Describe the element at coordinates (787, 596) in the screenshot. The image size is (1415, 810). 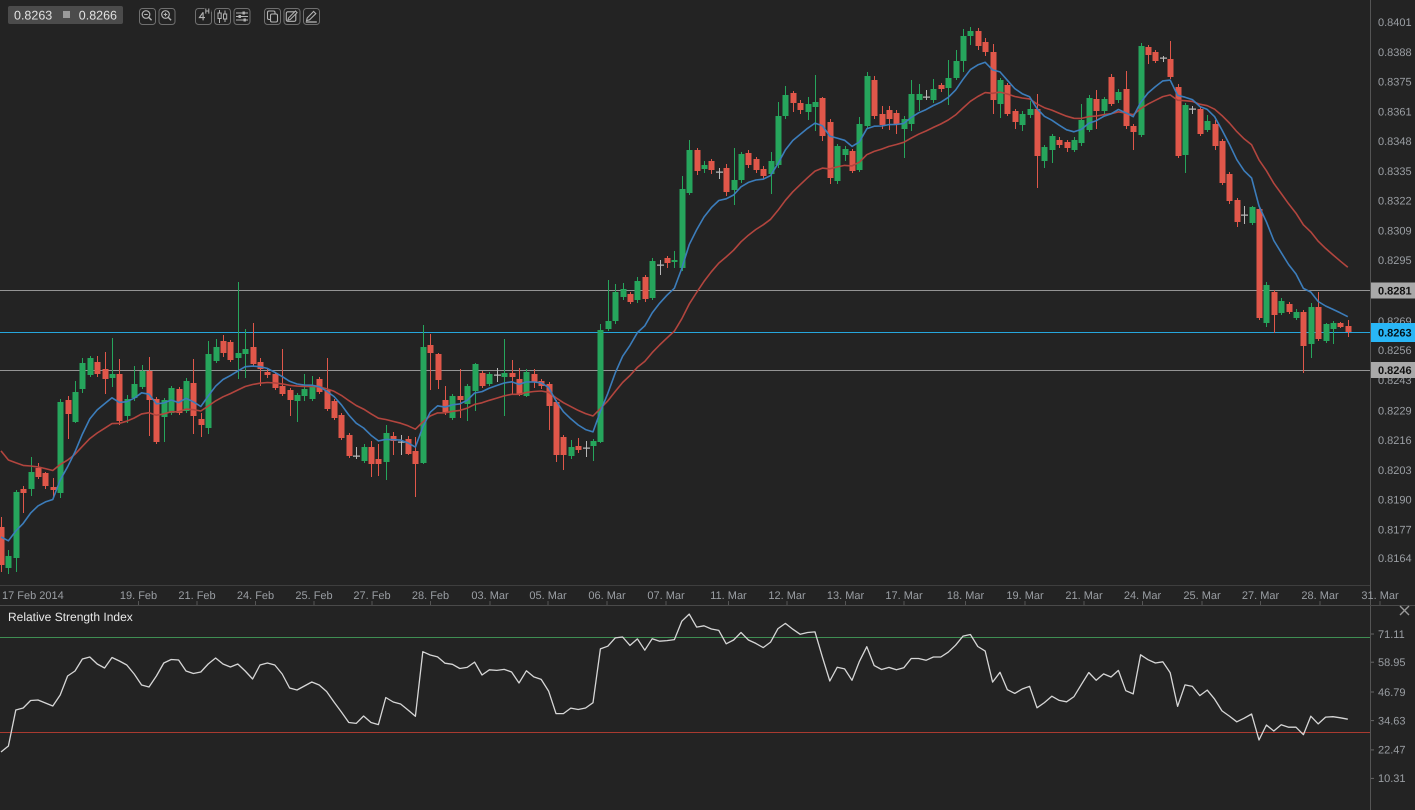
I see `svg-text: 12. Mar` at that location.